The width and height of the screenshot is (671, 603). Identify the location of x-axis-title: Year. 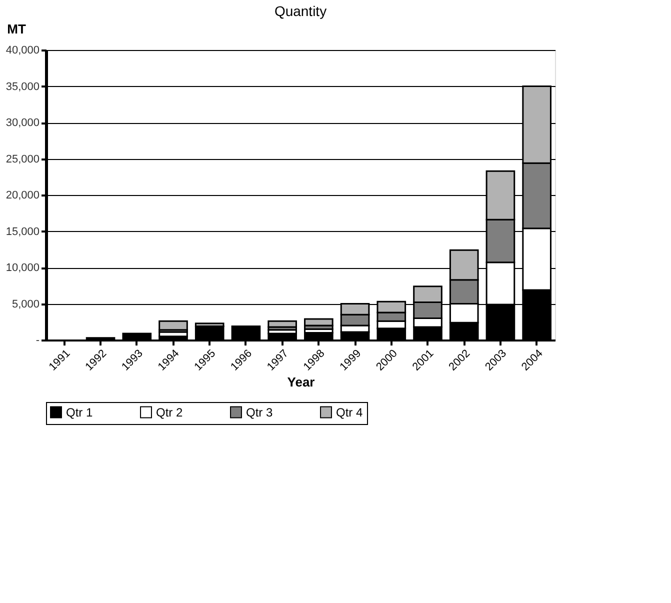
(301, 382).